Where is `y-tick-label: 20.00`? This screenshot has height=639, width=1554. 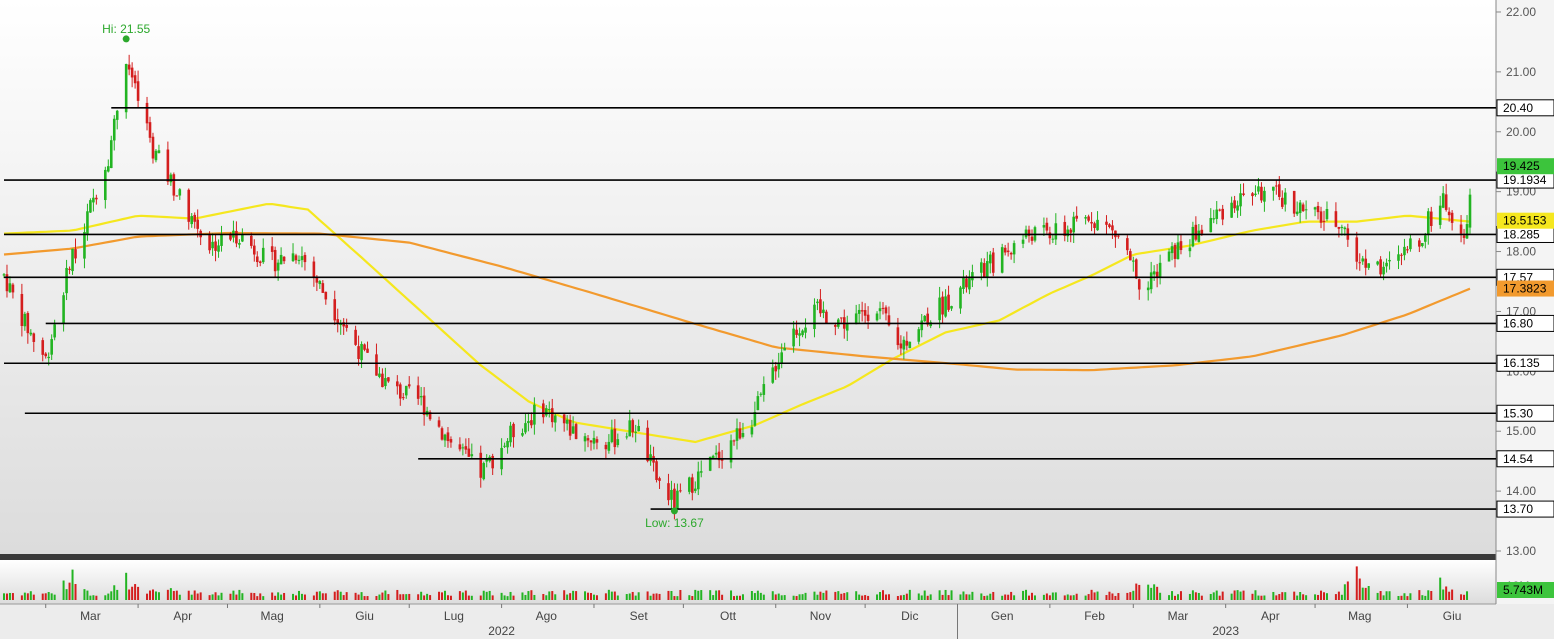
y-tick-label: 20.00 is located at coordinates (1521, 132).